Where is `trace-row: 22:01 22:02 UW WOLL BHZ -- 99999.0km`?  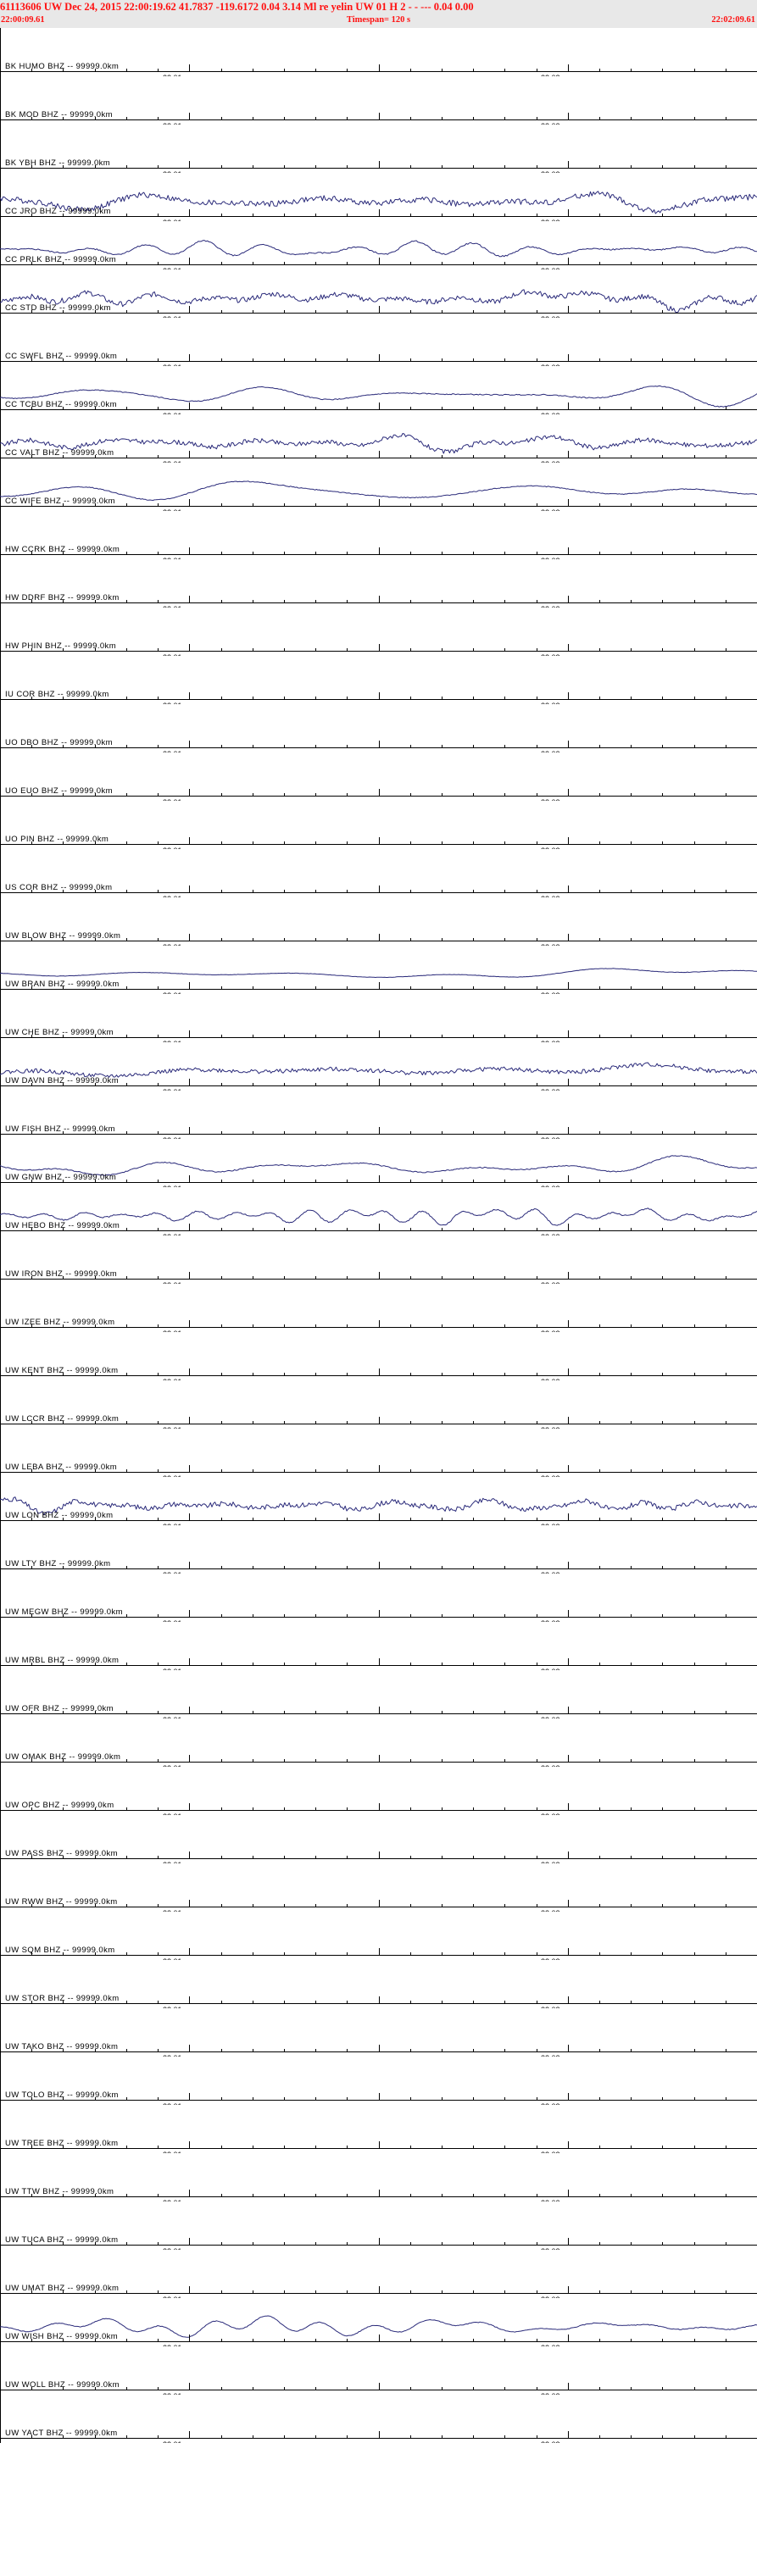 trace-row: 22:01 22:02 UW WOLL BHZ -- 99999.0km is located at coordinates (378, 2370).